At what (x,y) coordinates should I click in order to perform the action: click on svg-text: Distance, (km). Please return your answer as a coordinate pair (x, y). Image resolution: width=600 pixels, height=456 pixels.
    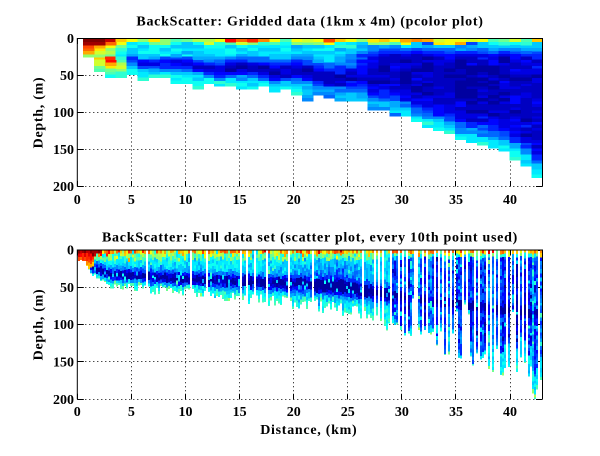
    Looking at the image, I should click on (308, 430).